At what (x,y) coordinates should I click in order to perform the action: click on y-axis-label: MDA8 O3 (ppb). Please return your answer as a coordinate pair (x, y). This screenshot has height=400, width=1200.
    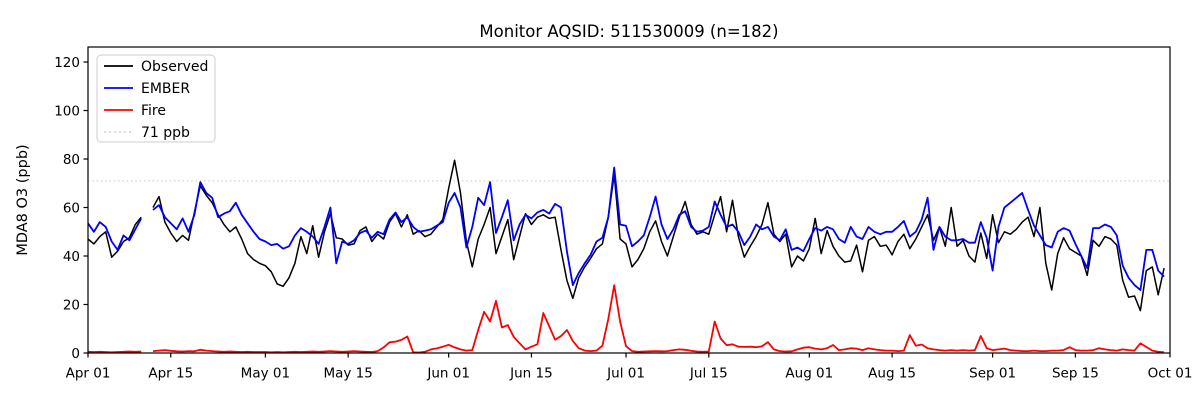
    Looking at the image, I should click on (23, 199).